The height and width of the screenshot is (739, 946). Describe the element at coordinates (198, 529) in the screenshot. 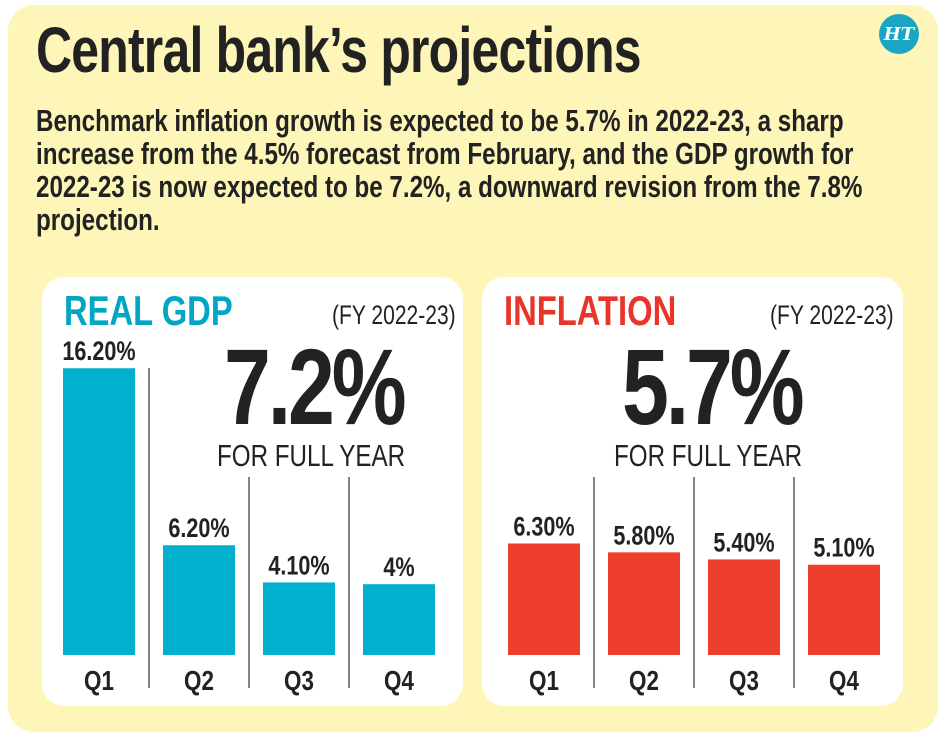

I see `gdp-data-label: 6.20%` at that location.